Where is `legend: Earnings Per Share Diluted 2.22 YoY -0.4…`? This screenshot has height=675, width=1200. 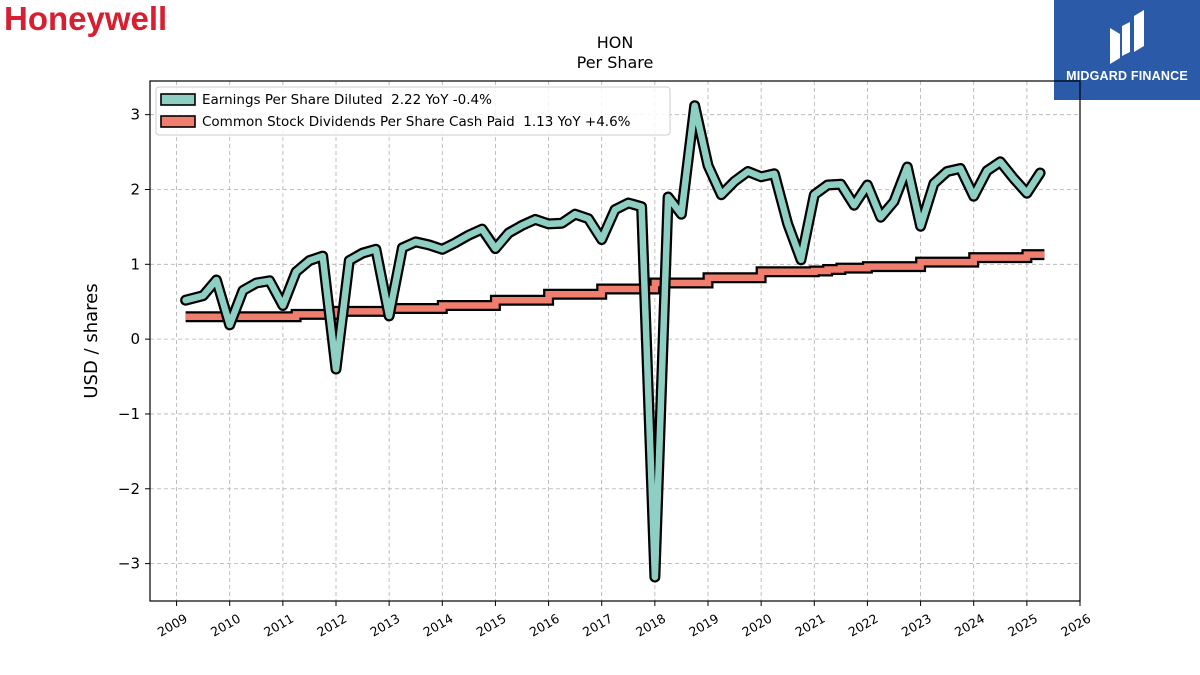 legend: Earnings Per Share Diluted 2.22 YoY -0.4… is located at coordinates (413, 111).